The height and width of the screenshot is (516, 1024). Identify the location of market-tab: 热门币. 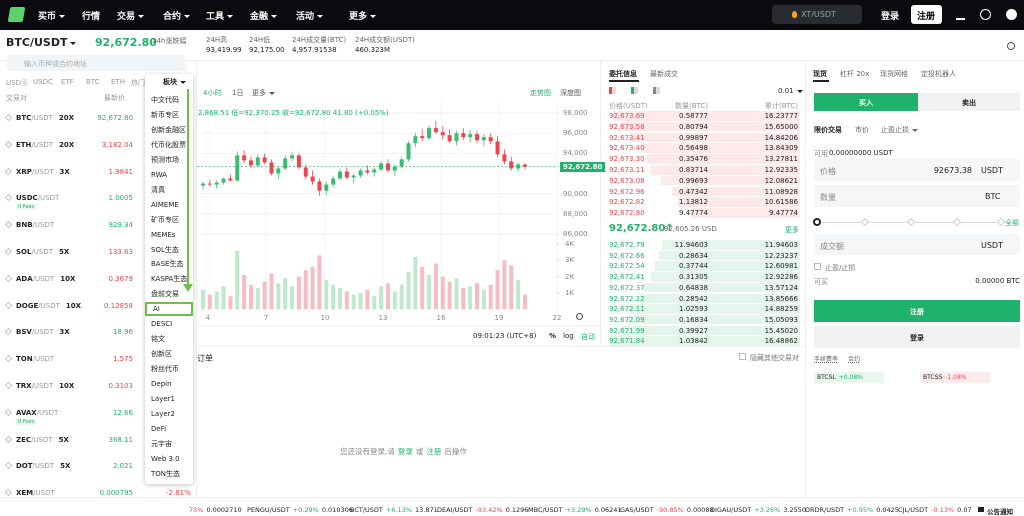
(141, 83).